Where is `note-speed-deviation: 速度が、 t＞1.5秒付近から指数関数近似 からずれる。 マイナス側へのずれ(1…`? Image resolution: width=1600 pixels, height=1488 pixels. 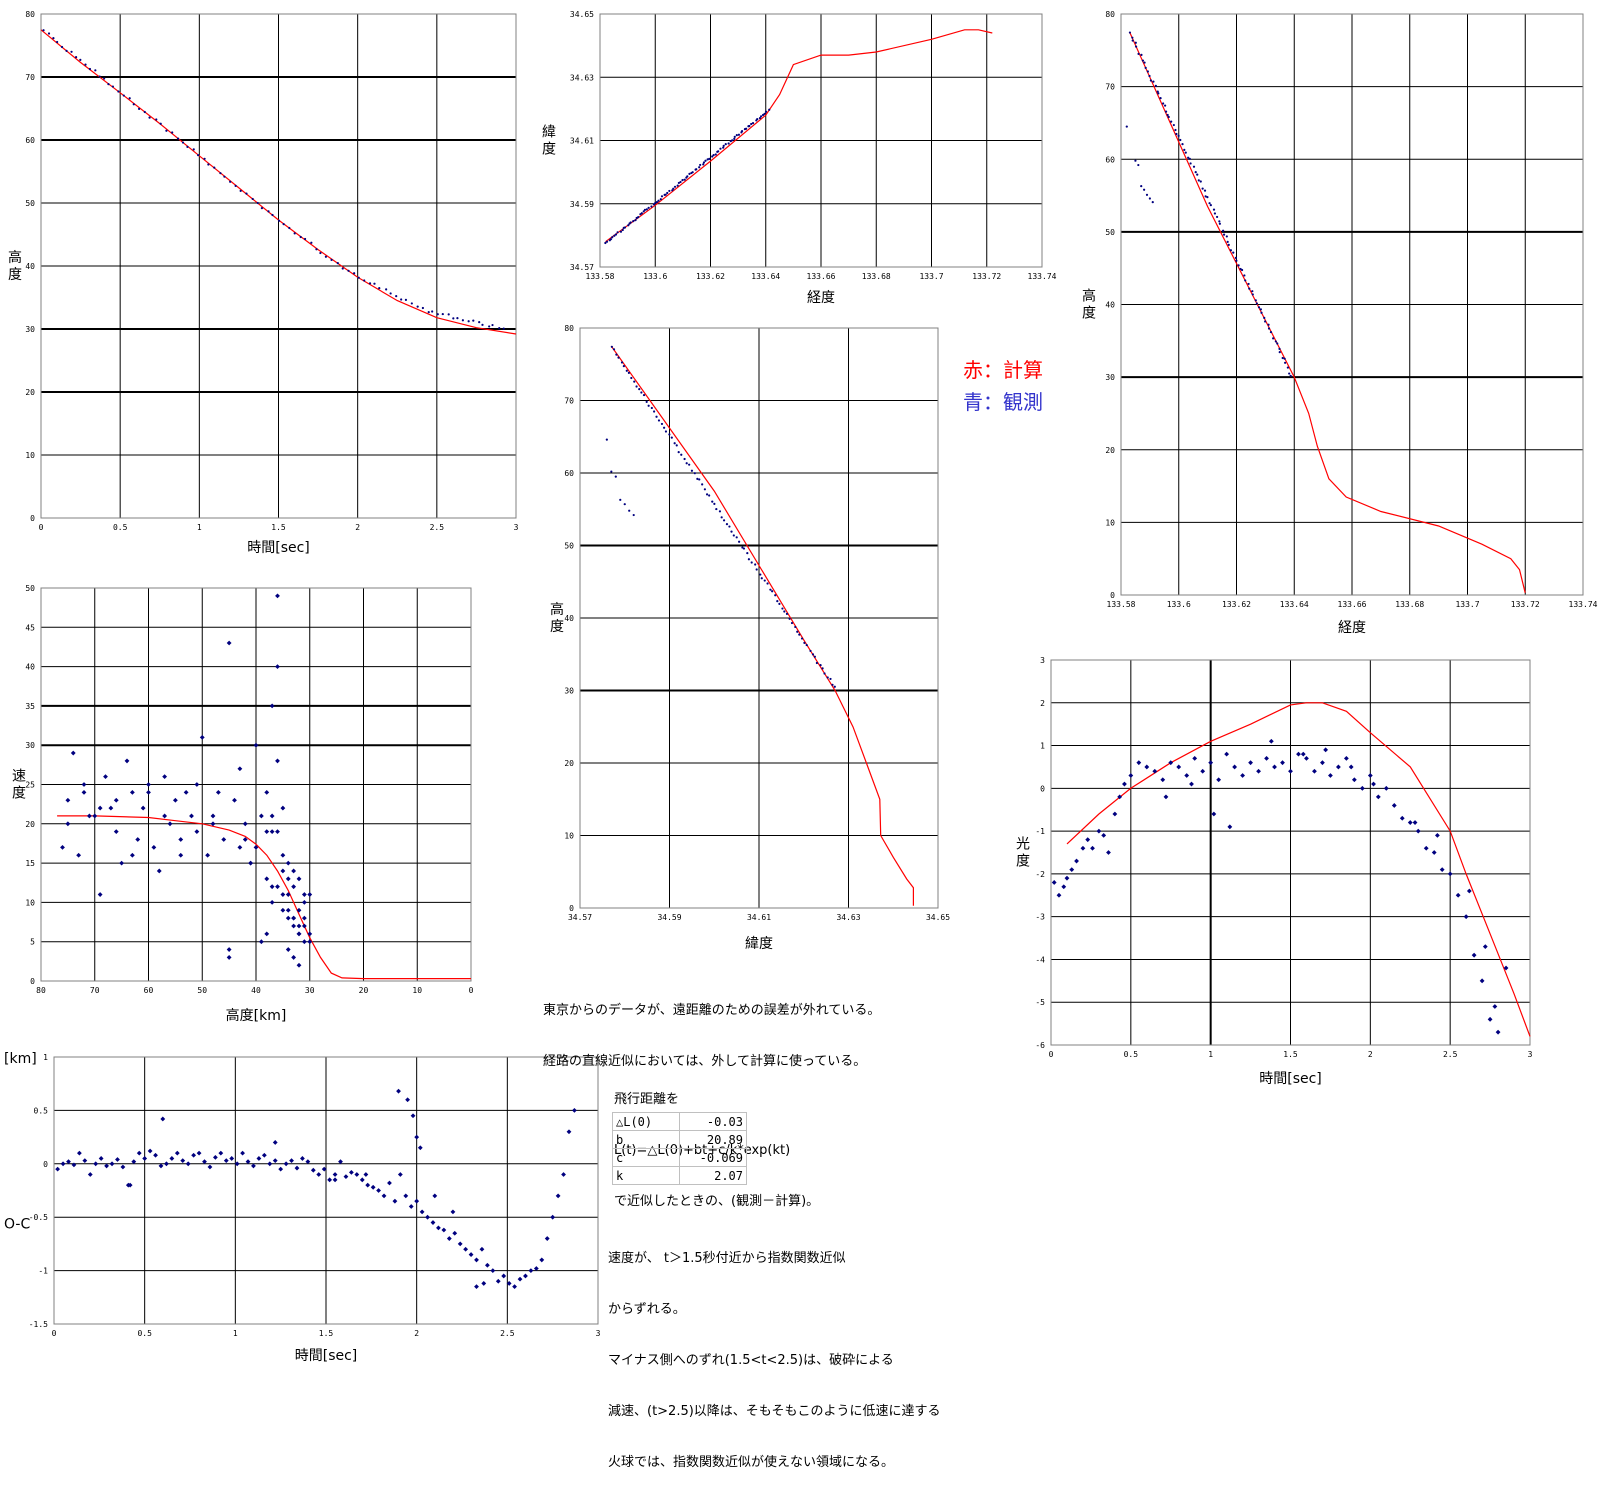
note-speed-deviation: 速度が、 t＞1.5秒付近から指数関数近似 からずれる。 マイナス側へのずれ(1… is located at coordinates (774, 1352).